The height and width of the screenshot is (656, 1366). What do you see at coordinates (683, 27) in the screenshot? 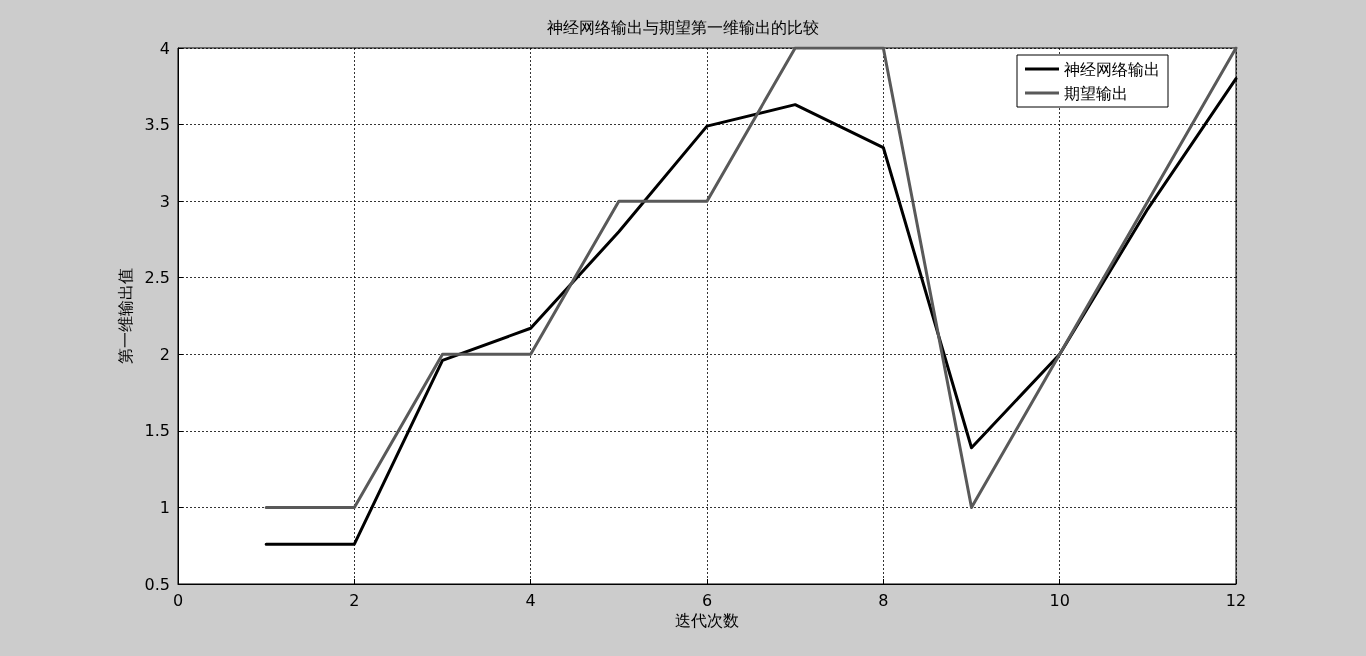
I see `chart-title: 神经网络输出与期望第一维输出的比较` at bounding box center [683, 27].